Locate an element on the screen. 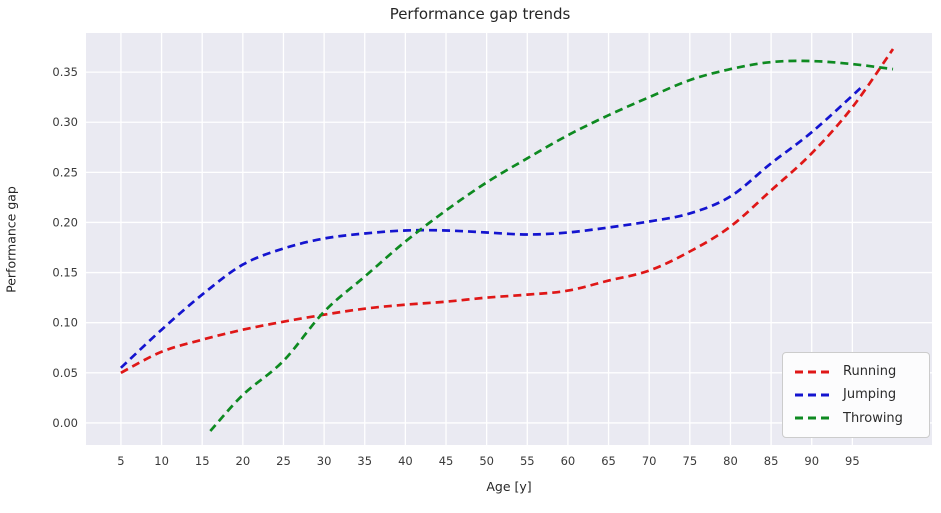  x-tick-label: 35 is located at coordinates (364, 461).